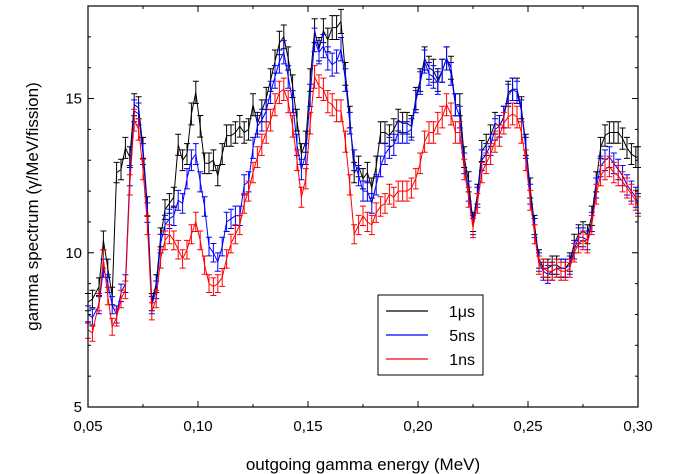 This screenshot has height=474, width=673. What do you see at coordinates (417, 426) in the screenshot?
I see `x-tick-label: 0,20` at bounding box center [417, 426].